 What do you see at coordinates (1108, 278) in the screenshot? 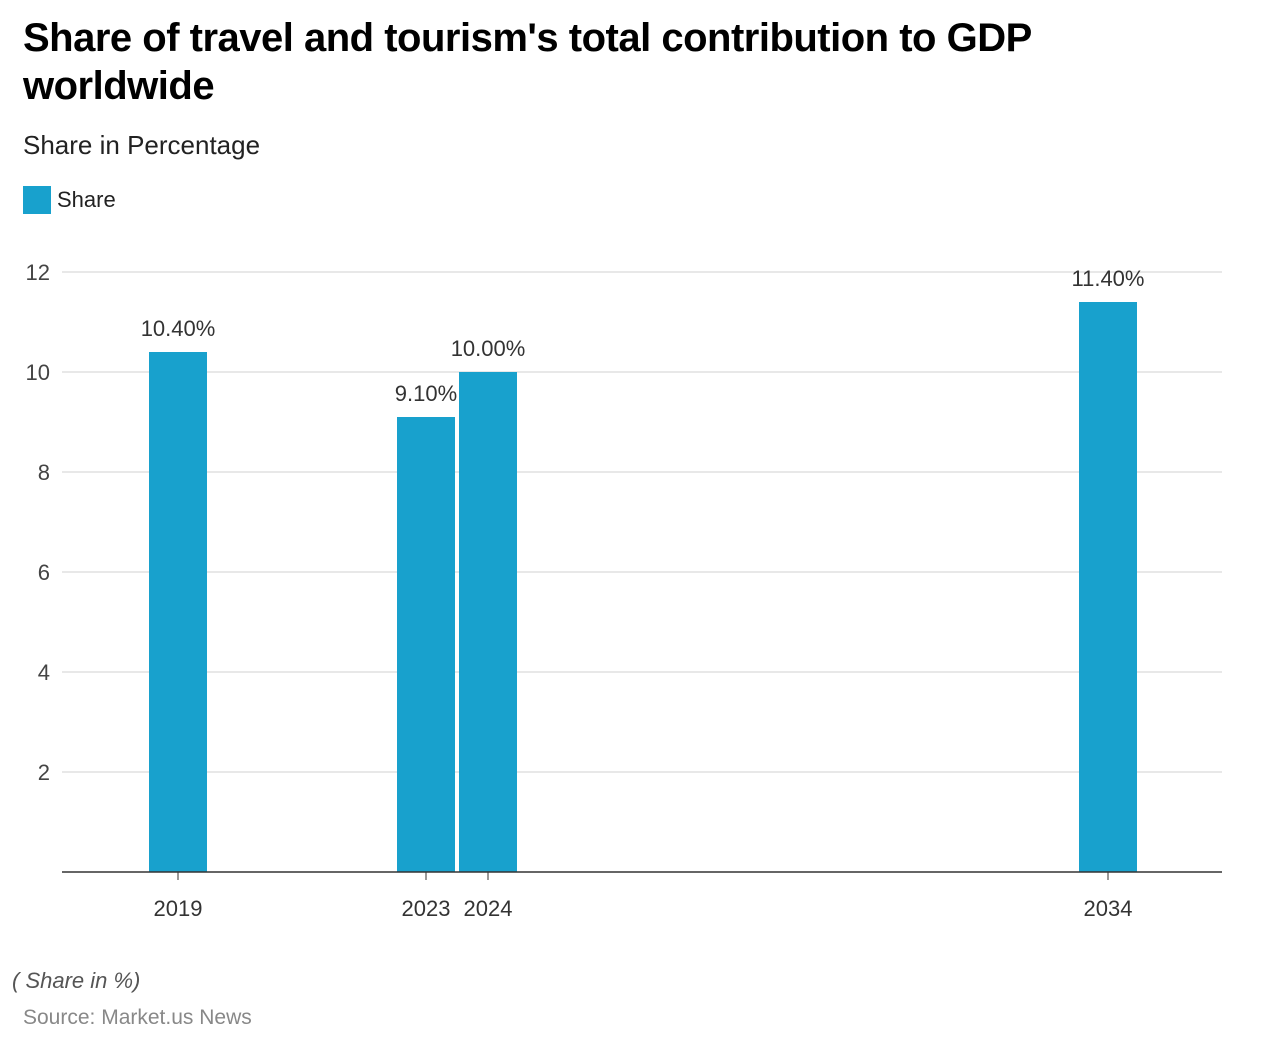
I see `data-label: 11.40%` at bounding box center [1108, 278].